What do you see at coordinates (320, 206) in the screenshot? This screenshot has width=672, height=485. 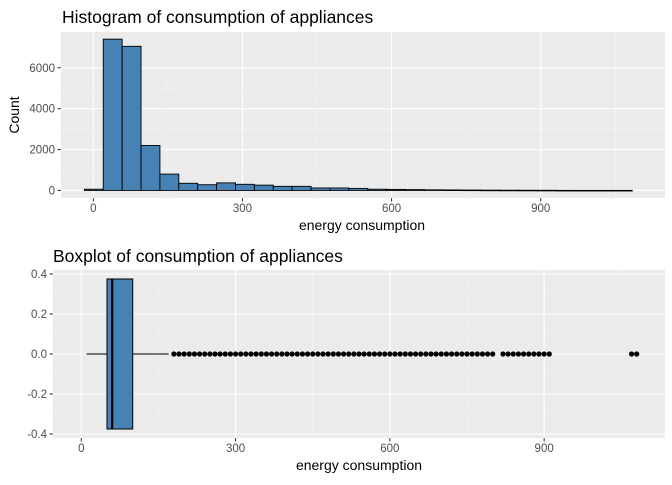 I see `histogram-x-ticks: 0 300 600 900` at bounding box center [320, 206].